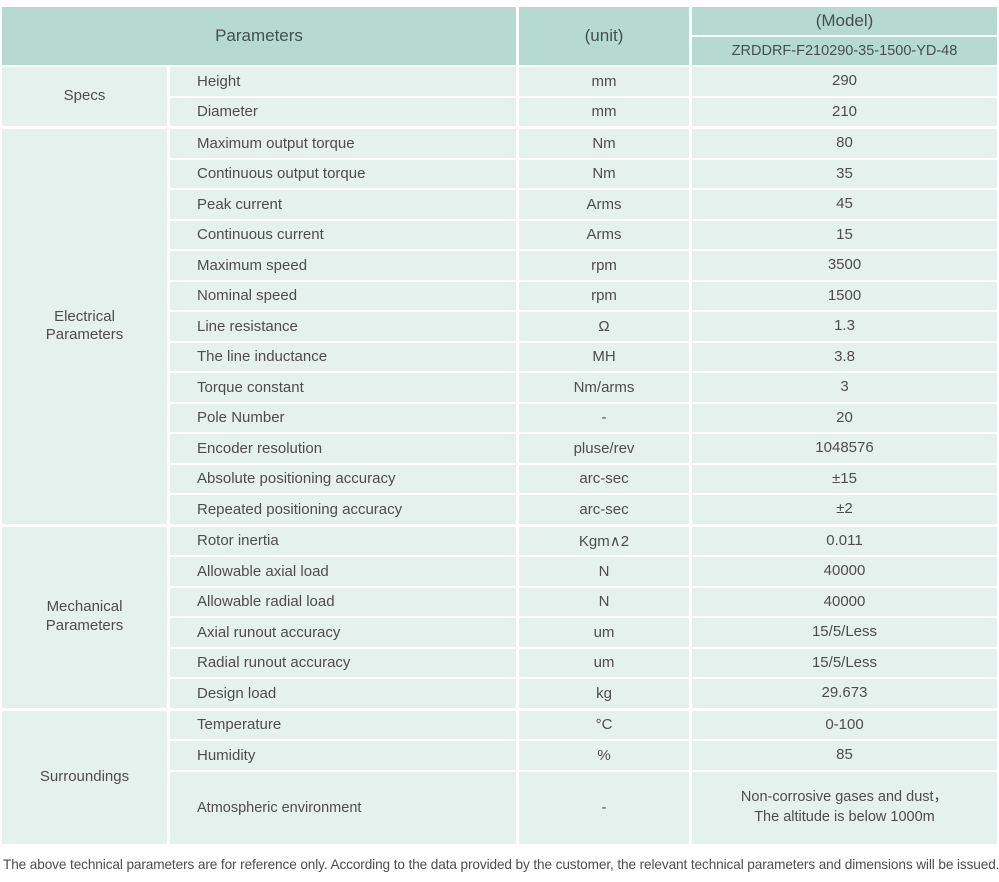 The width and height of the screenshot is (999, 882). I want to click on header-model-number: ZRDDRF-F210290-35-1500-YD-48, so click(844, 51).